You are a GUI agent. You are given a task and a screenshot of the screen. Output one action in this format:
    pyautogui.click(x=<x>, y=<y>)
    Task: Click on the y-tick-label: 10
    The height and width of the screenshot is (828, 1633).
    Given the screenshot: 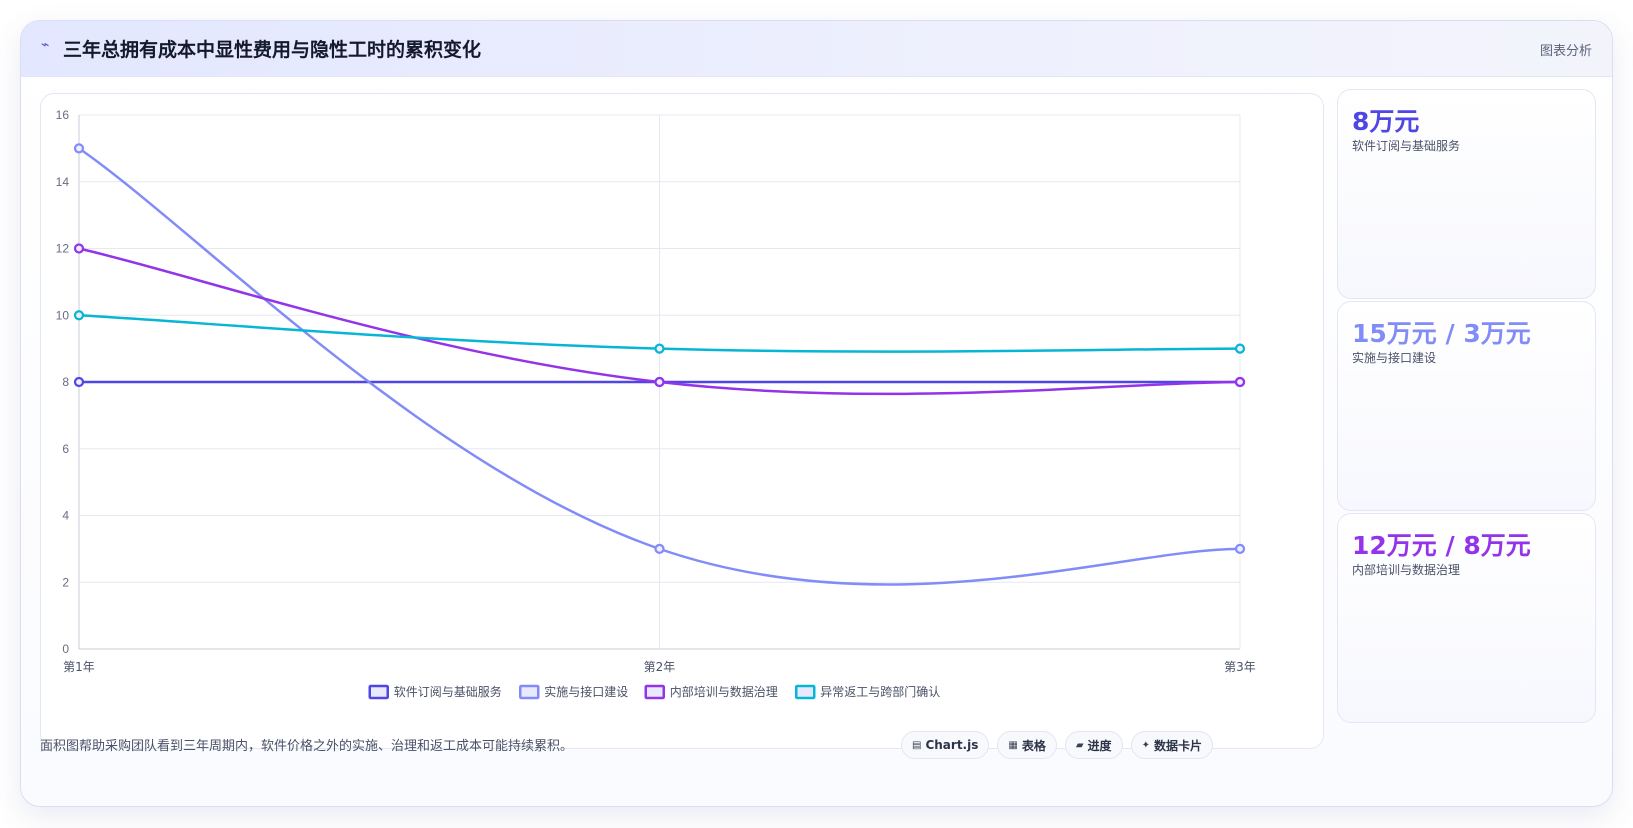 What is the action you would take?
    pyautogui.click(x=63, y=315)
    